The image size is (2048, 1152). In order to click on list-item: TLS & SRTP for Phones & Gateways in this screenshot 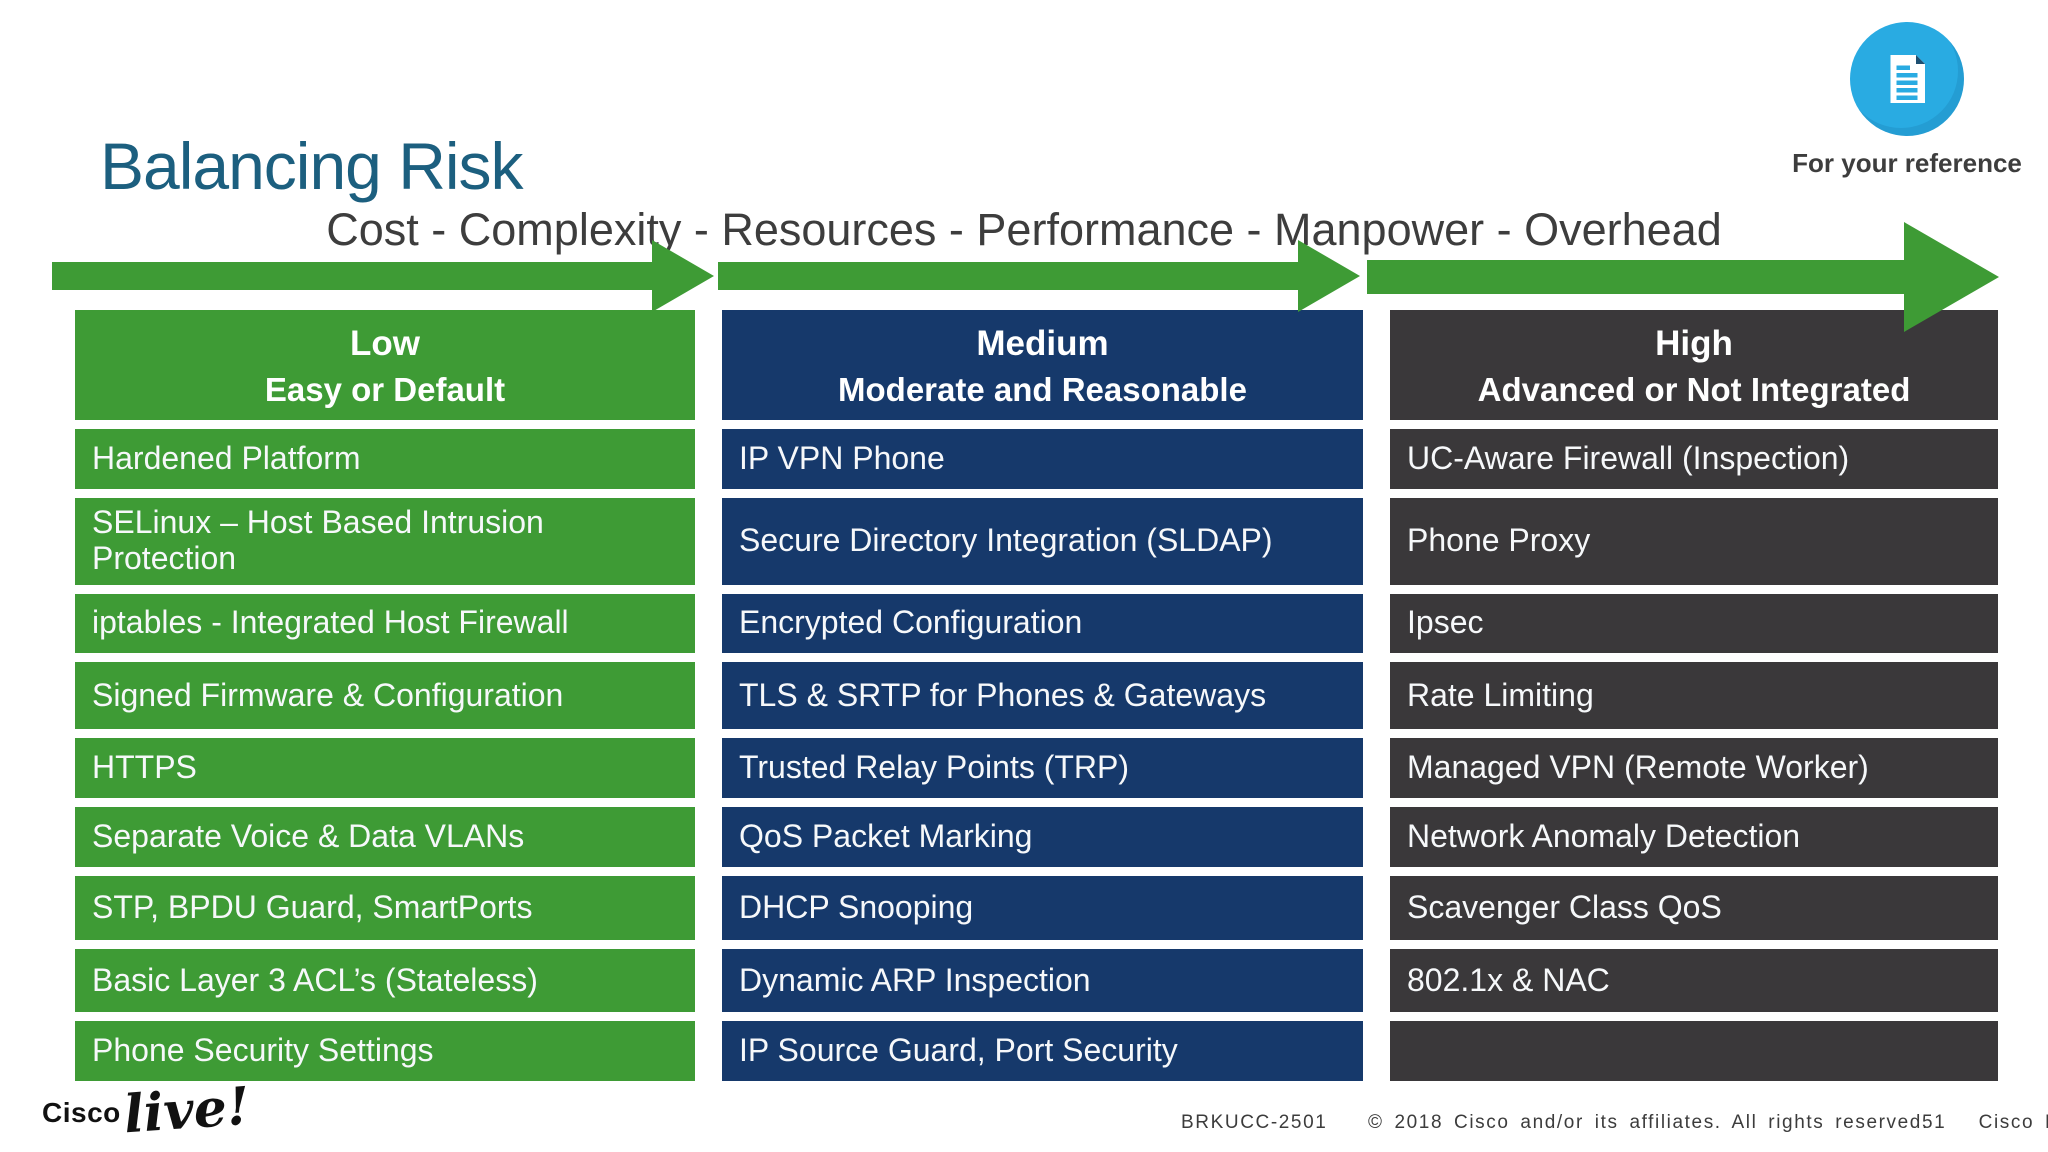, I will do `click(1042, 696)`.